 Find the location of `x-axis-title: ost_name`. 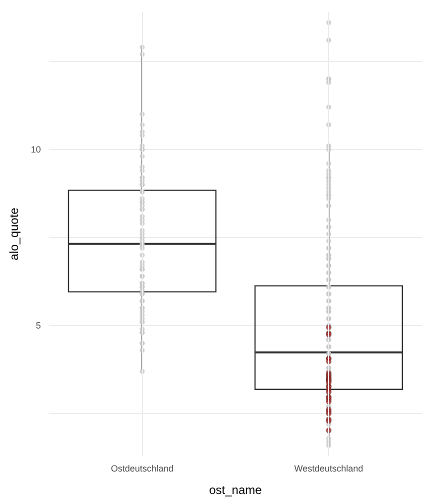

x-axis-title: ost_name is located at coordinates (235, 490).